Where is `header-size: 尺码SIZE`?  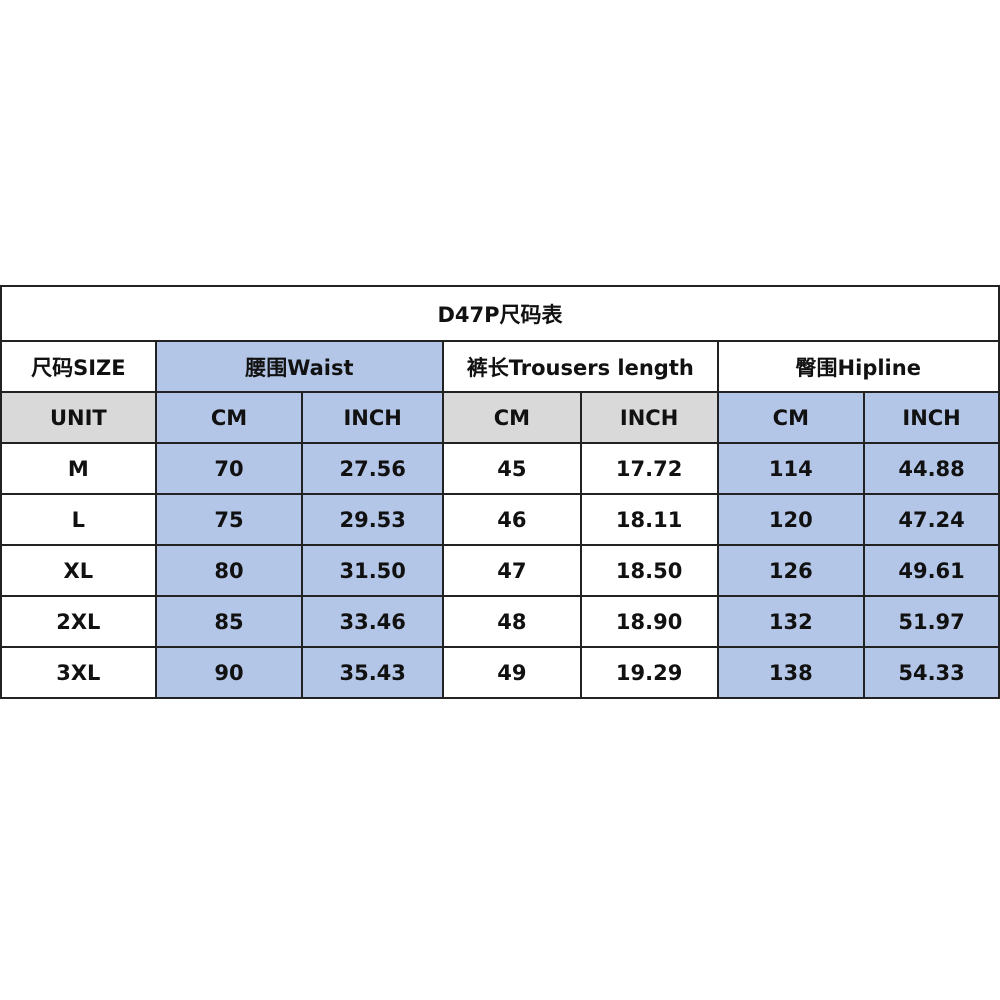
header-size: 尺码SIZE is located at coordinates (78, 366).